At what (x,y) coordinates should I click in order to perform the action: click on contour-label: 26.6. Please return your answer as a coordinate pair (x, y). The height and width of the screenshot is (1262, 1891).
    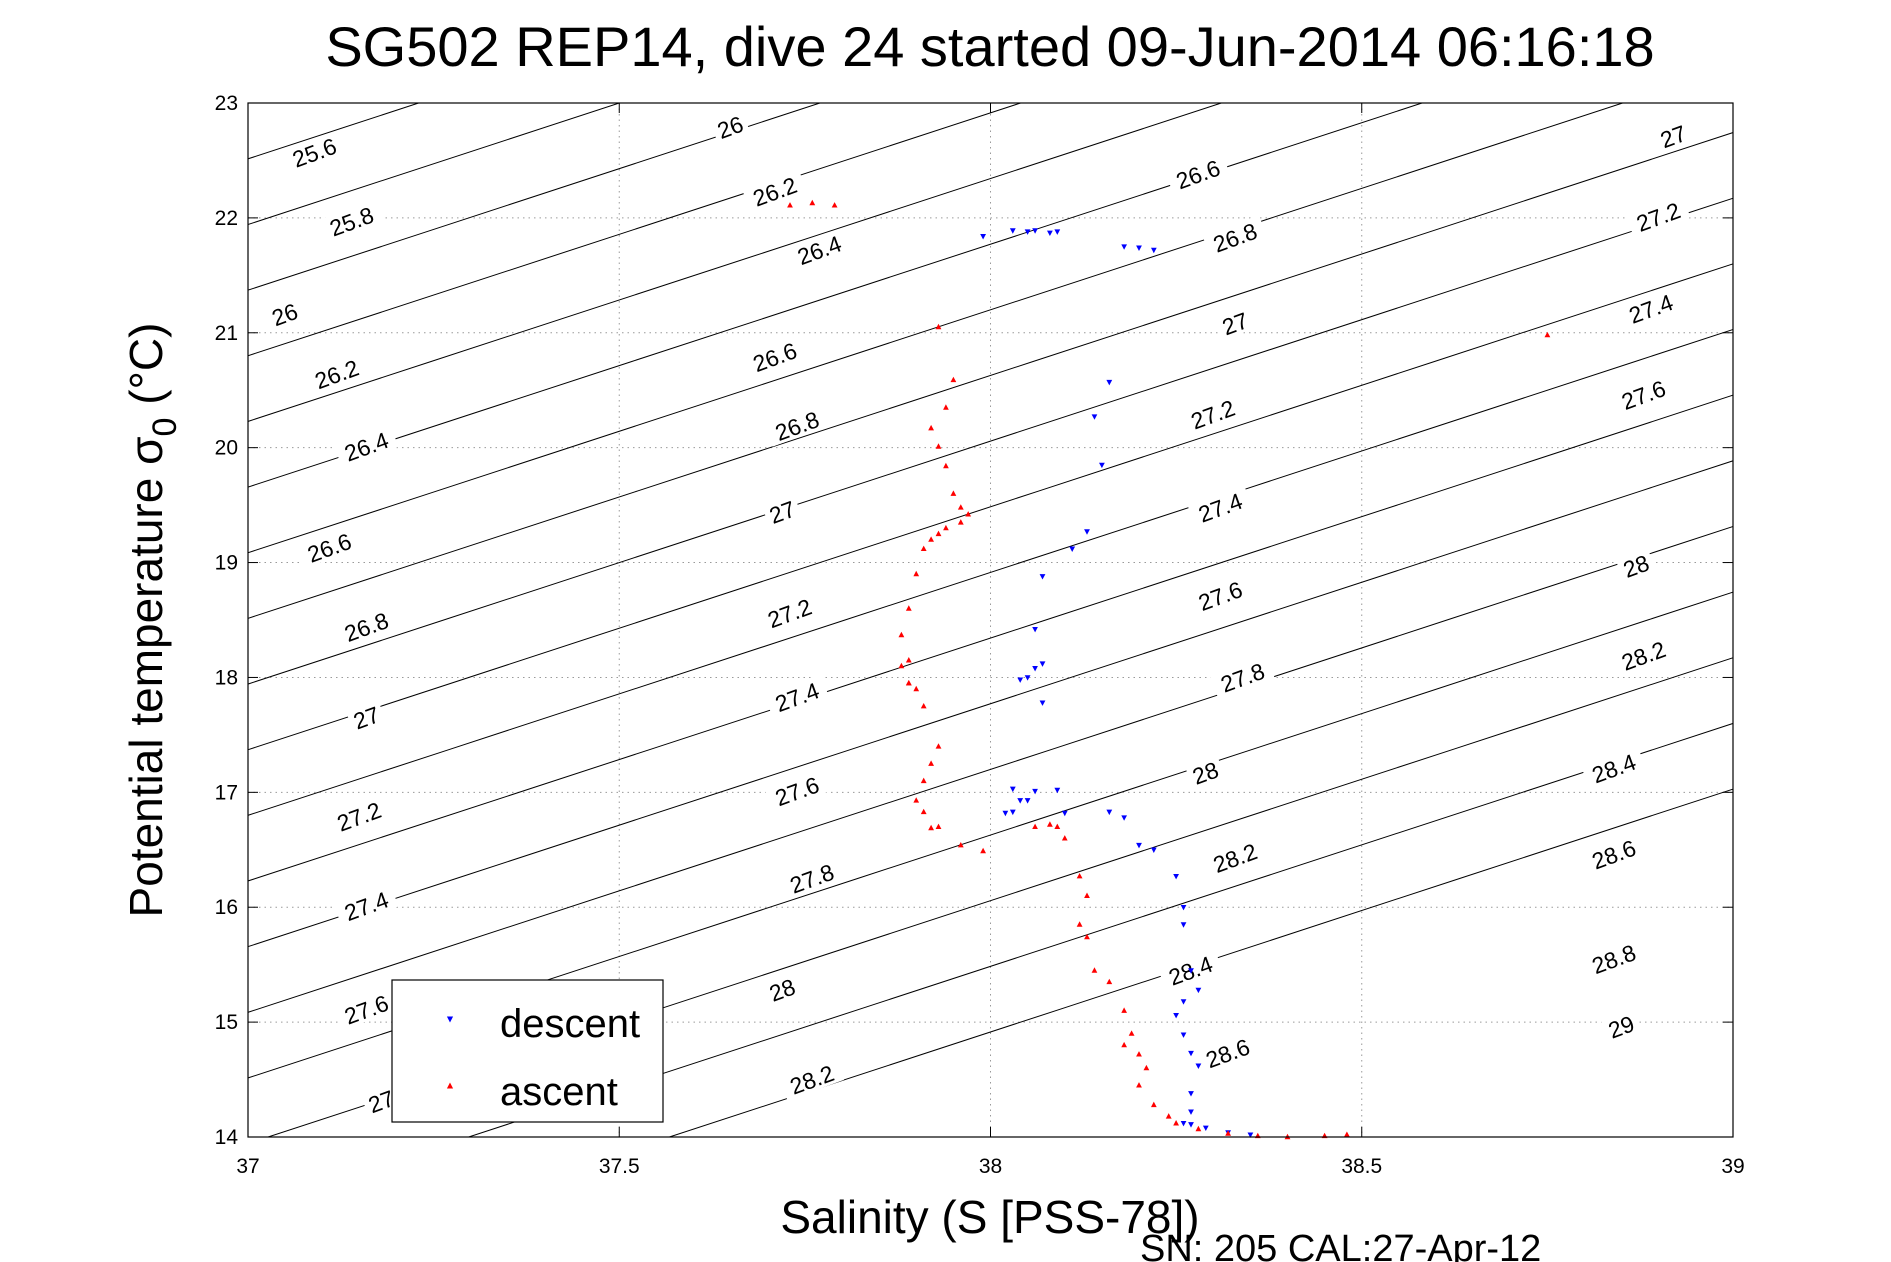
    Looking at the image, I should click on (329, 547).